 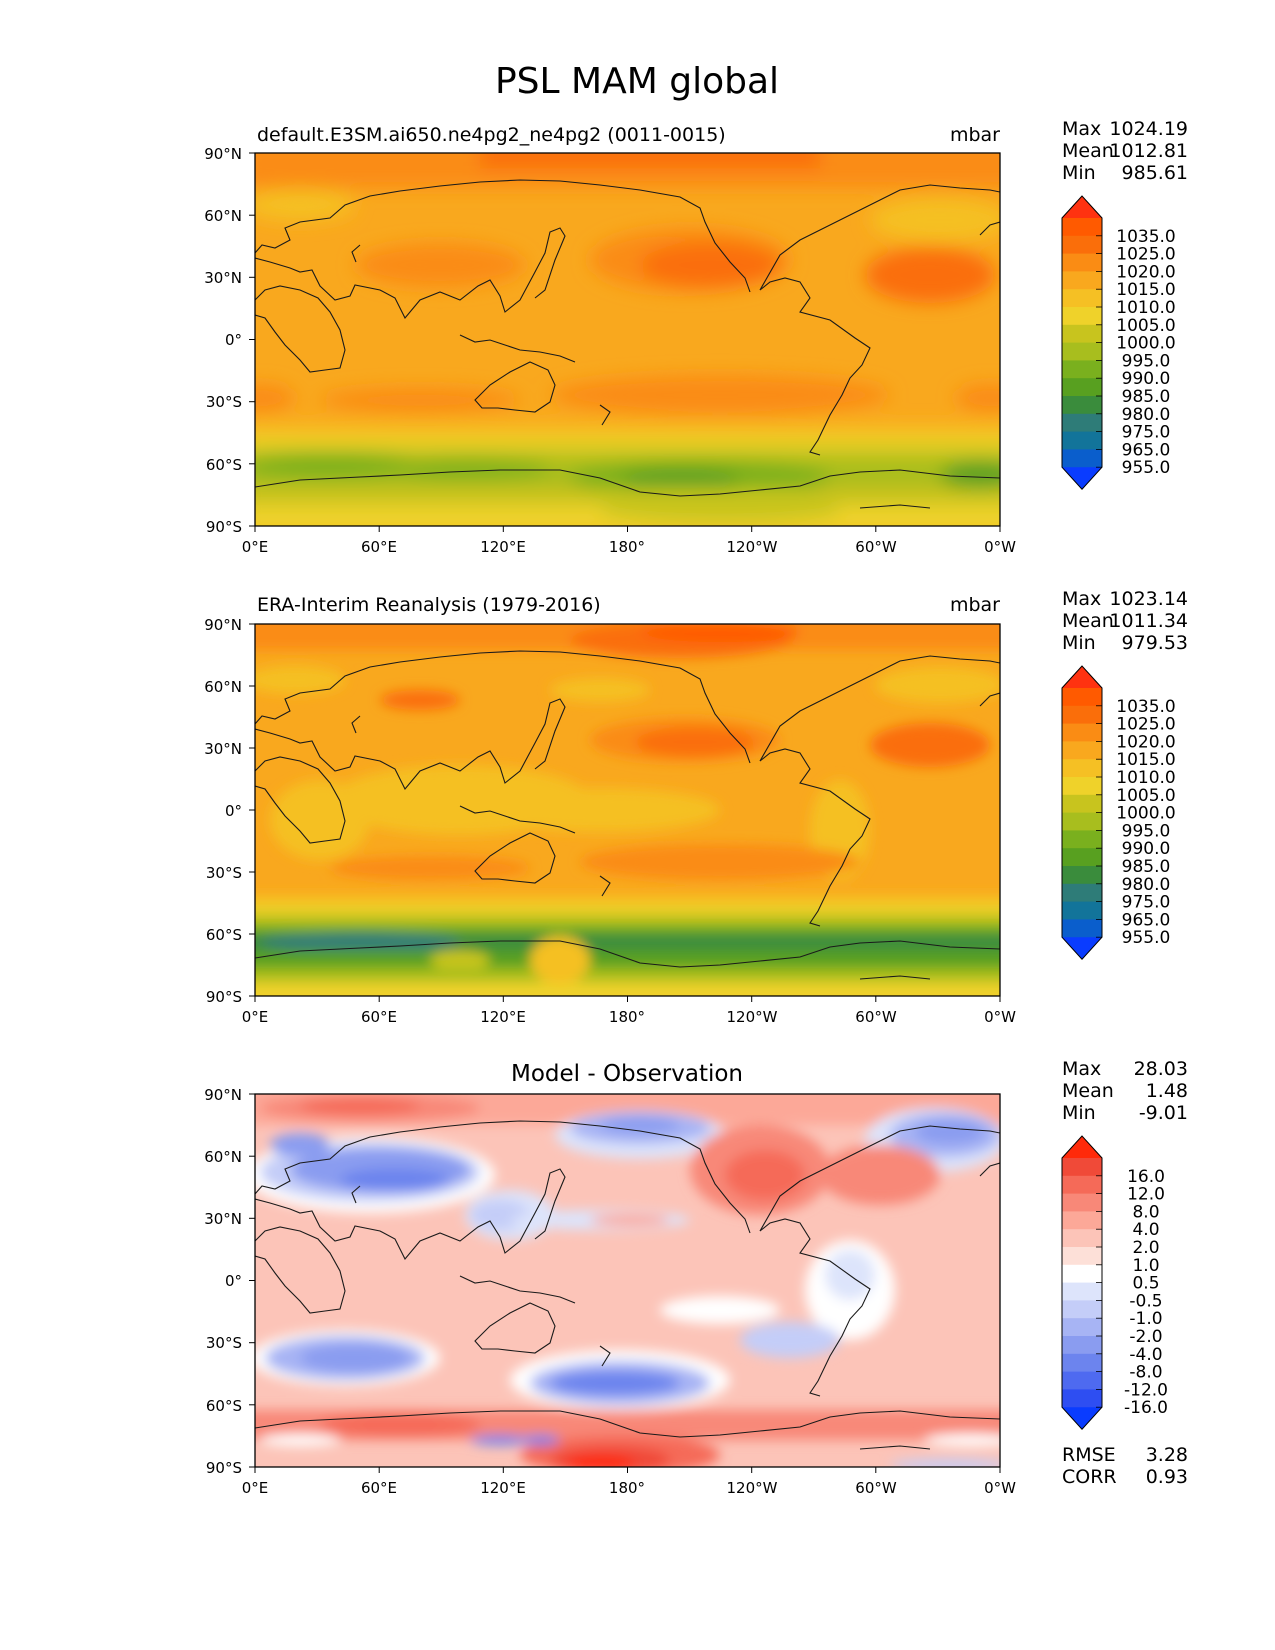 I want to click on colorbar-label: 0.5, so click(x=1145, y=1284).